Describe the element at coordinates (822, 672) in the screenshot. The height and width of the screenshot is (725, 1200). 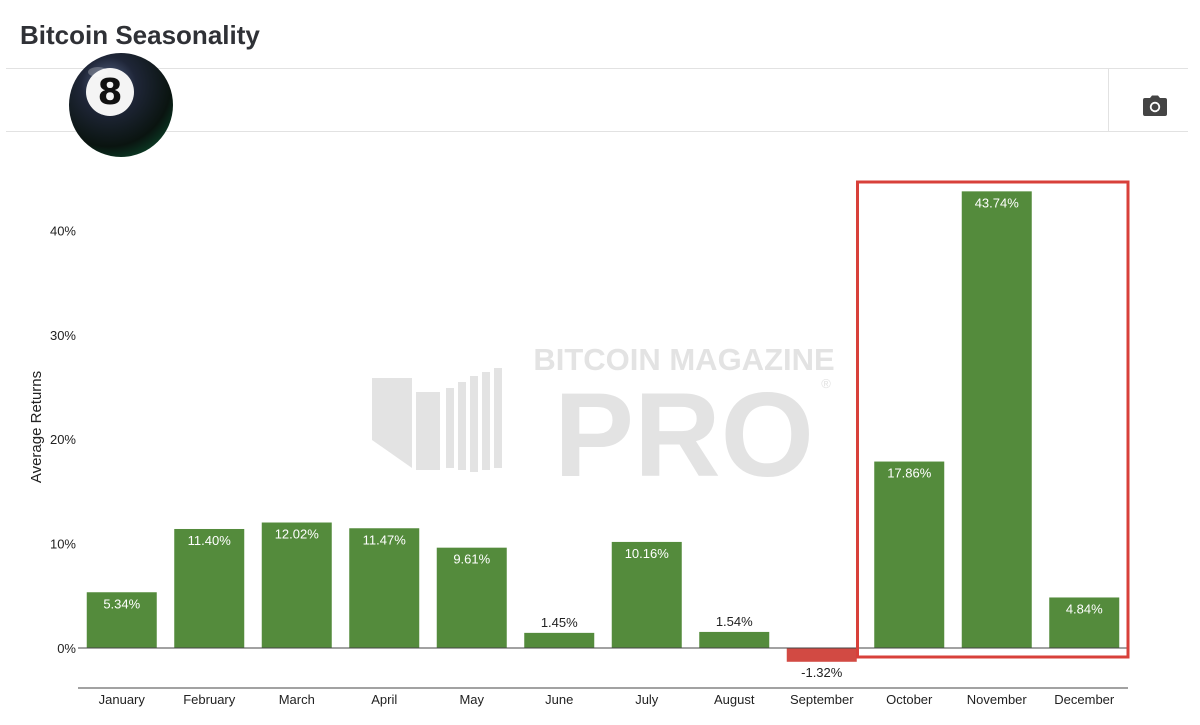
I see `bar-data-label: -1.32%` at that location.